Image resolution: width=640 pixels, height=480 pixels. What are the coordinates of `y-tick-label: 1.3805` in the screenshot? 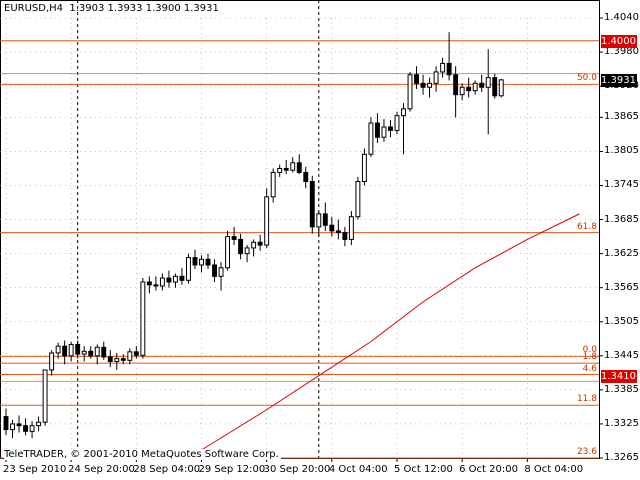 It's located at (621, 151).